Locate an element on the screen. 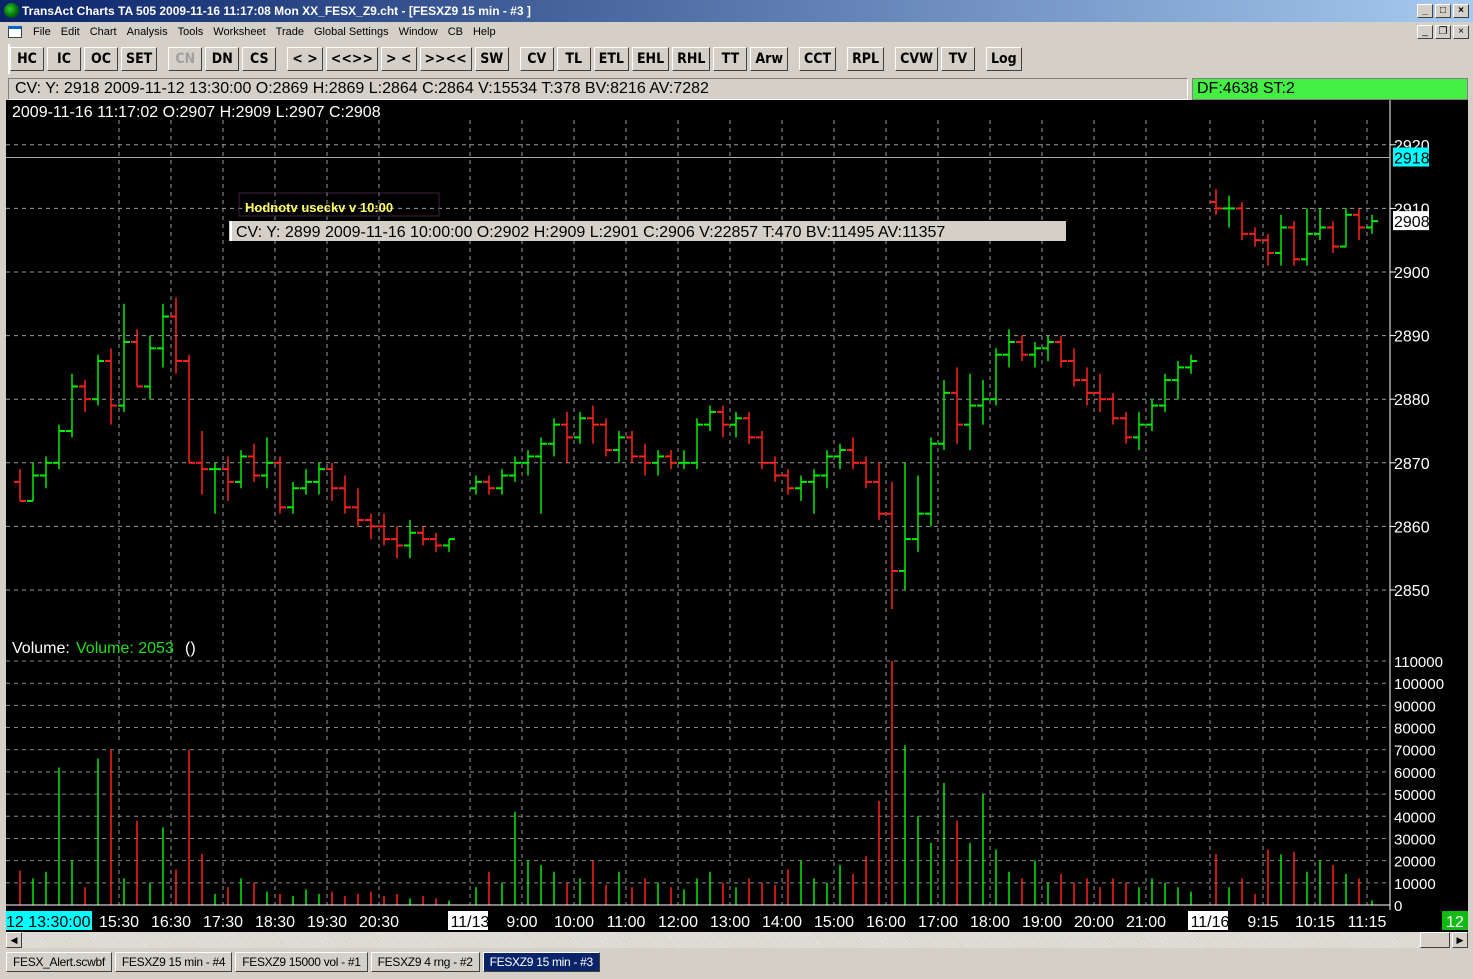  time-tick-label: 19:00 is located at coordinates (1042, 922).